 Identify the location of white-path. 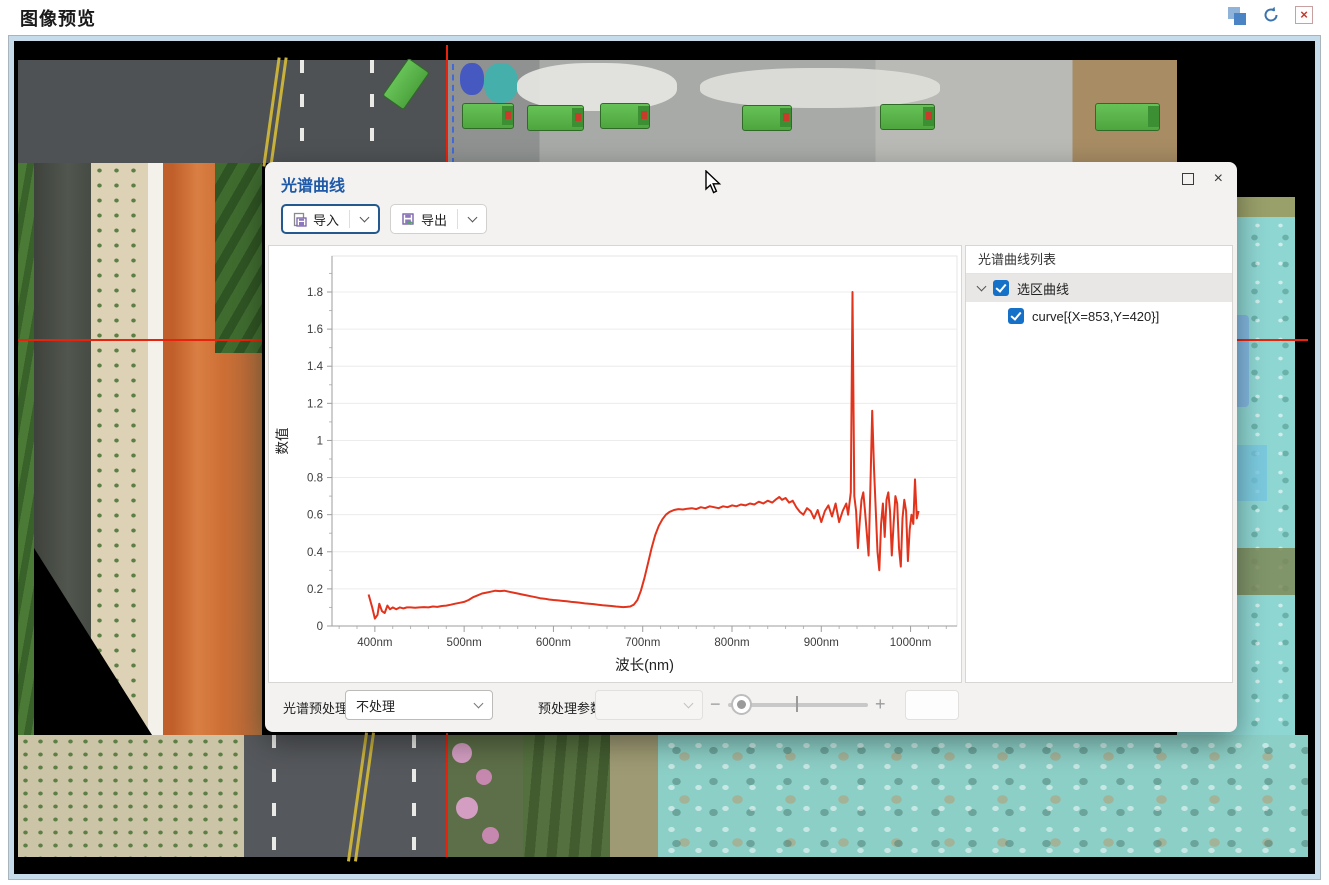
(155, 449).